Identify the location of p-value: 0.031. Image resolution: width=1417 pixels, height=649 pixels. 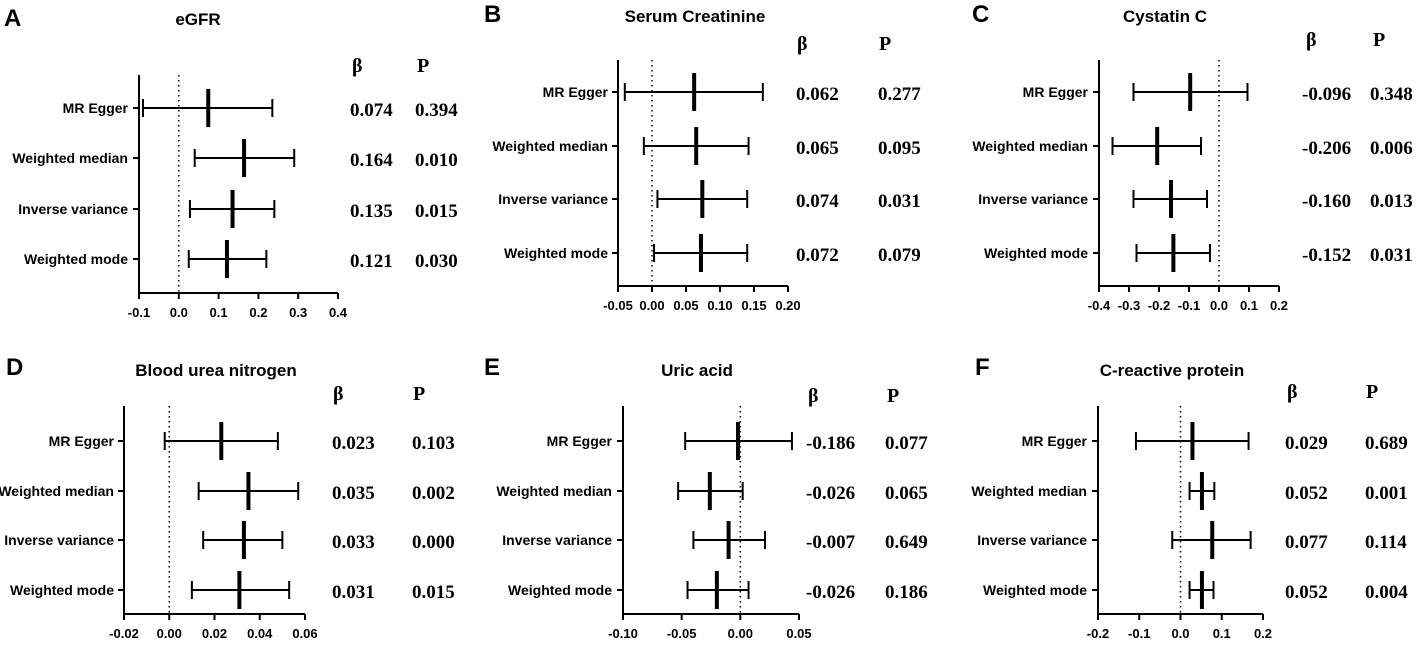
(899, 201).